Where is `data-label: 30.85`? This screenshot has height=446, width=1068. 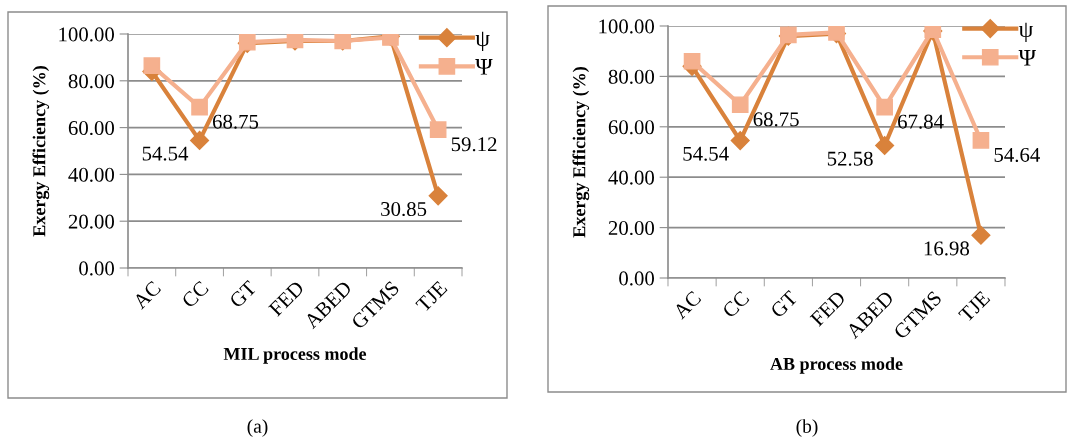
data-label: 30.85 is located at coordinates (404, 209).